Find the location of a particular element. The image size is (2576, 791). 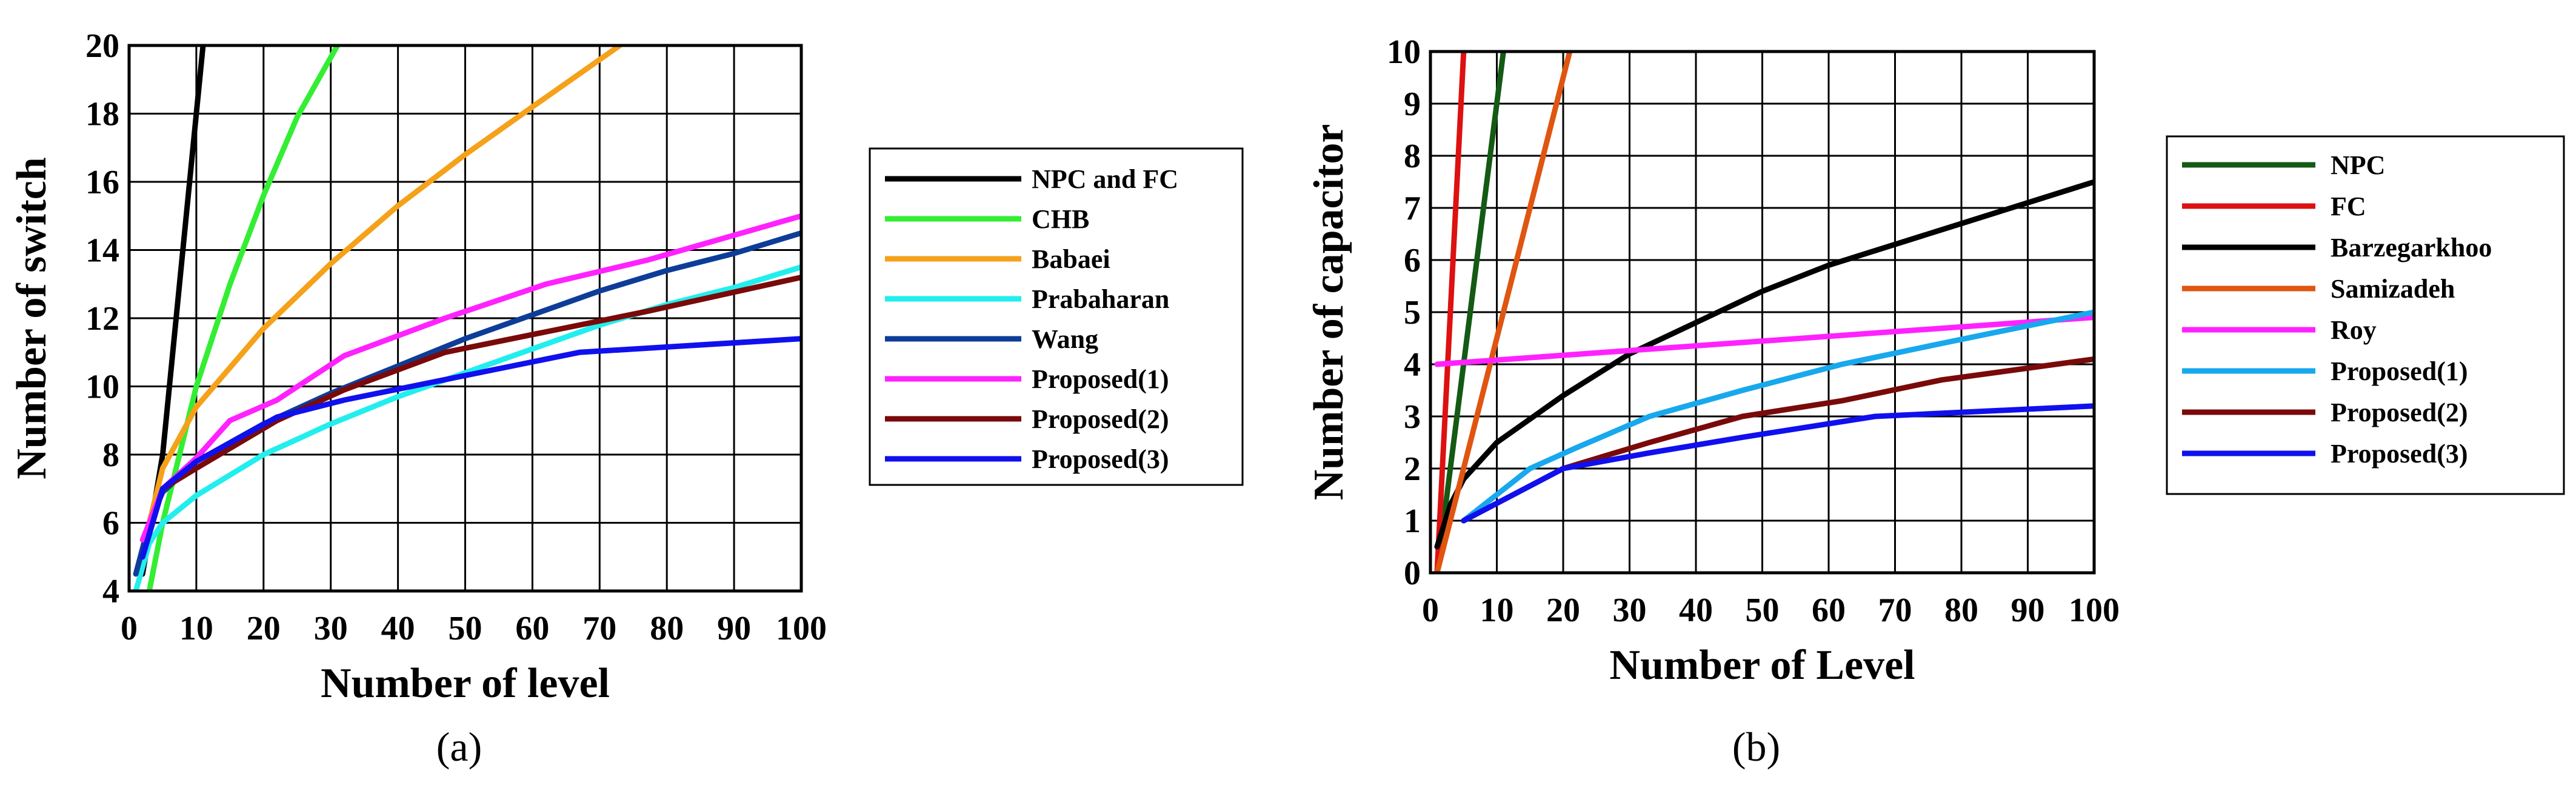

y-axis-label: Number of switch is located at coordinates (31, 318).